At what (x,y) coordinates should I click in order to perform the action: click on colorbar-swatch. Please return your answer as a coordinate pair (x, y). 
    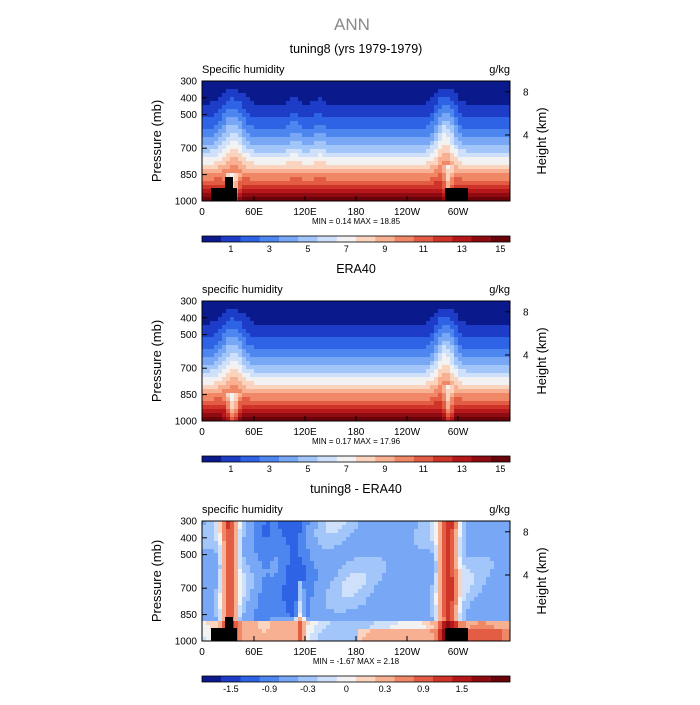
    Looking at the image, I should click on (423, 459).